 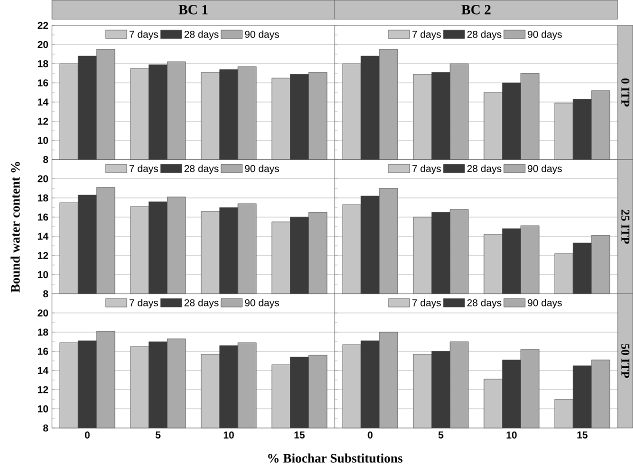 What do you see at coordinates (193, 9) in the screenshot?
I see `chart-title: BC 1` at bounding box center [193, 9].